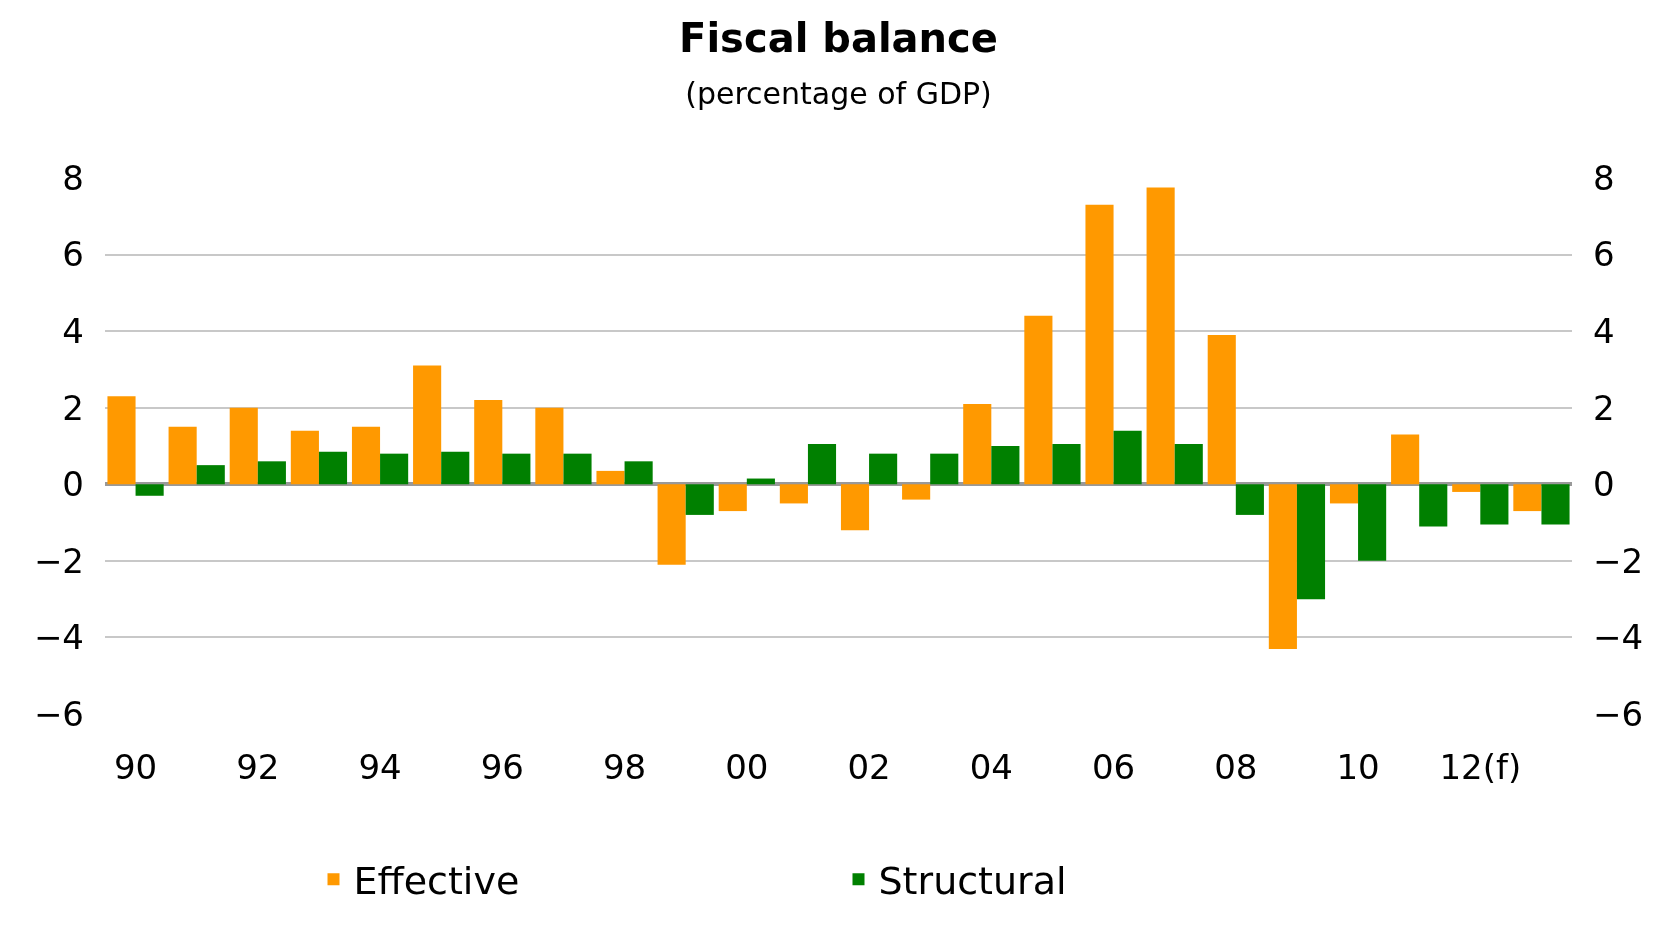 The width and height of the screenshot is (1677, 944). Describe the element at coordinates (624, 767) in the screenshot. I see `x-tick-label: 98` at that location.